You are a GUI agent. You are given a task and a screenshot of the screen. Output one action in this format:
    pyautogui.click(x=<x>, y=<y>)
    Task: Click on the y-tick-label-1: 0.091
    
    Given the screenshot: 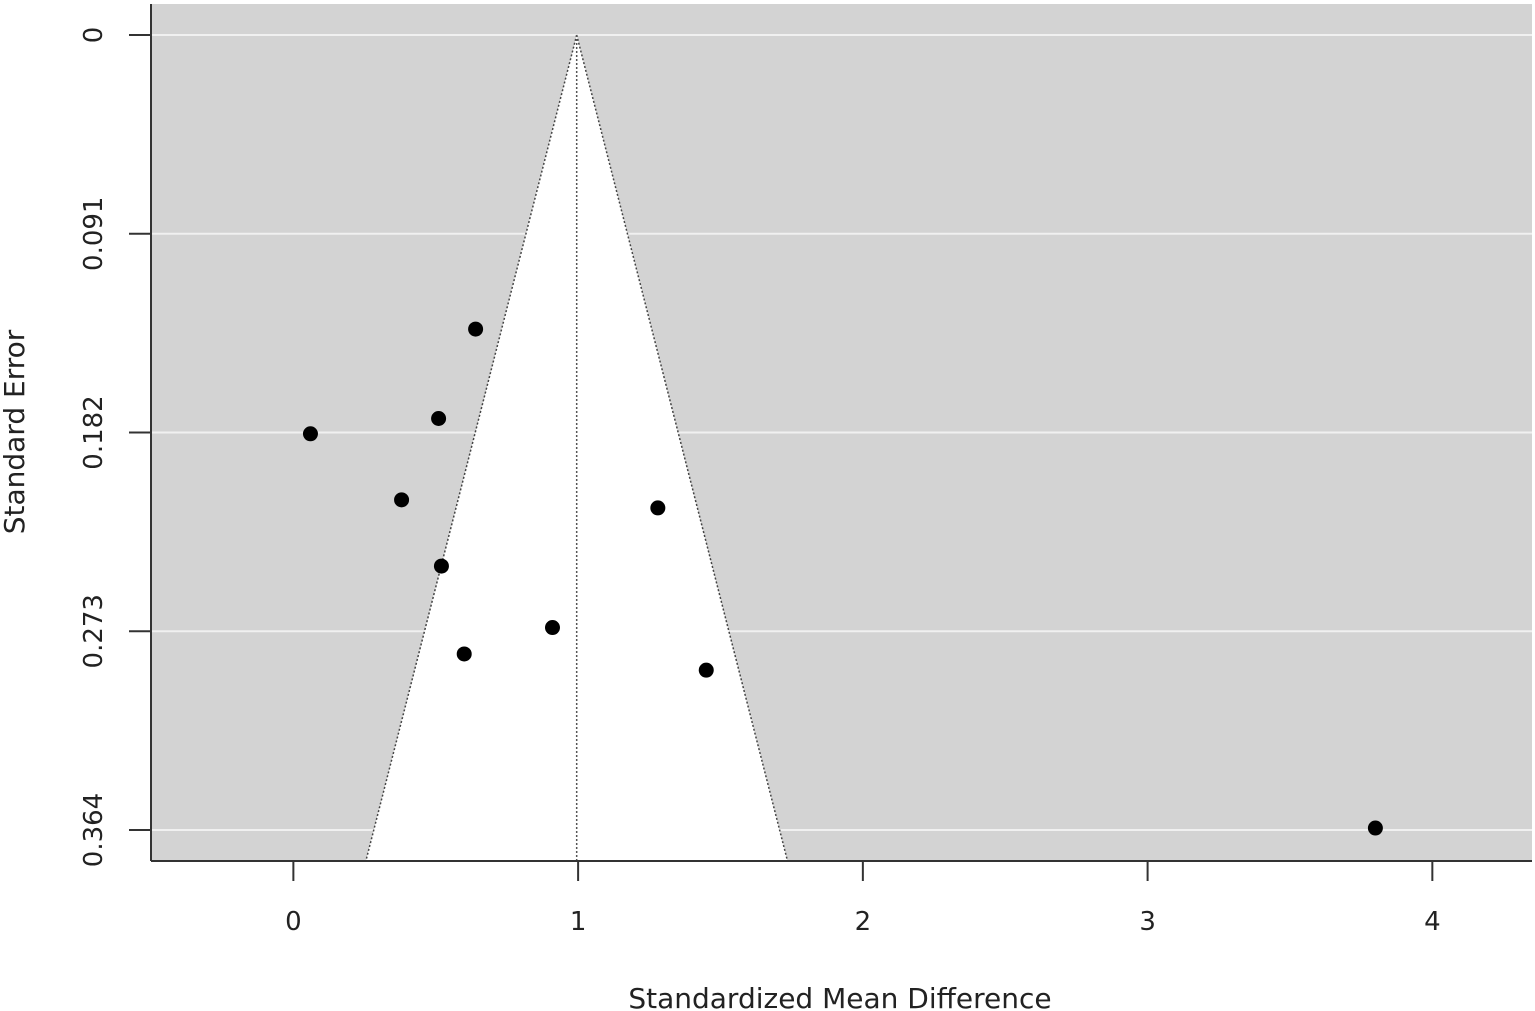 What is the action you would take?
    pyautogui.click(x=94, y=234)
    